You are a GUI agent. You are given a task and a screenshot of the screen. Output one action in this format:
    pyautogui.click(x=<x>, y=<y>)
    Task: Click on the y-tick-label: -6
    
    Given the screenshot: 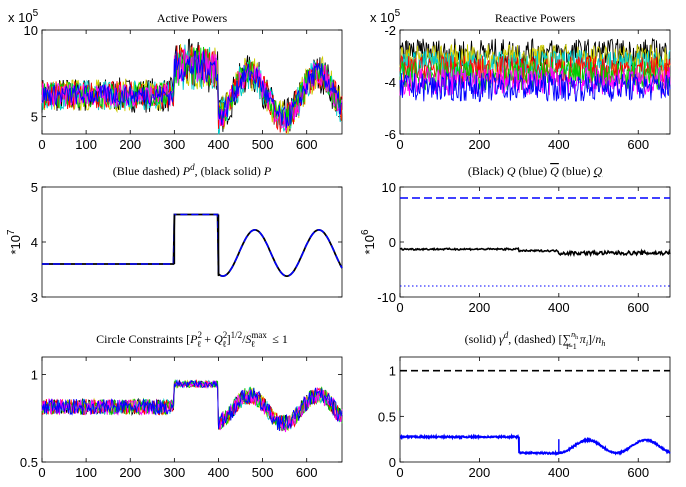 What is the action you would take?
    pyautogui.click(x=390, y=134)
    